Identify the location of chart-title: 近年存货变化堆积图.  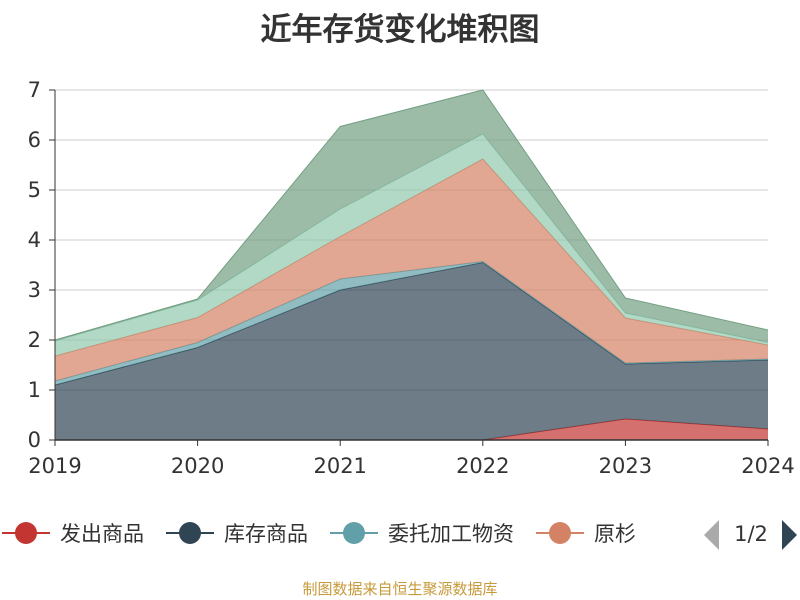
(400, 30).